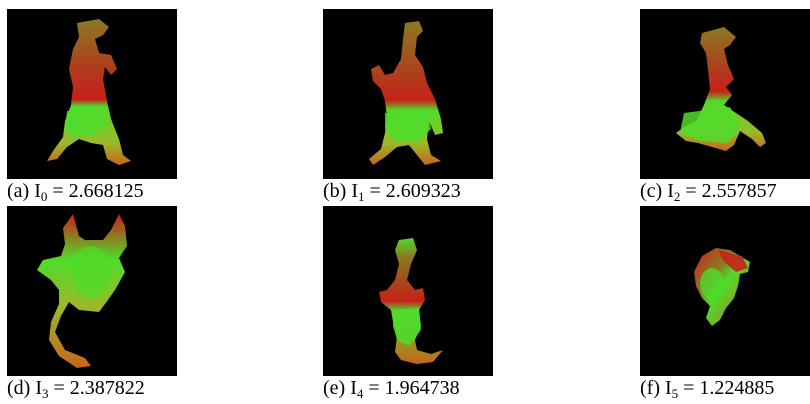  I want to click on caption-label: (b) I, so click(340, 191).